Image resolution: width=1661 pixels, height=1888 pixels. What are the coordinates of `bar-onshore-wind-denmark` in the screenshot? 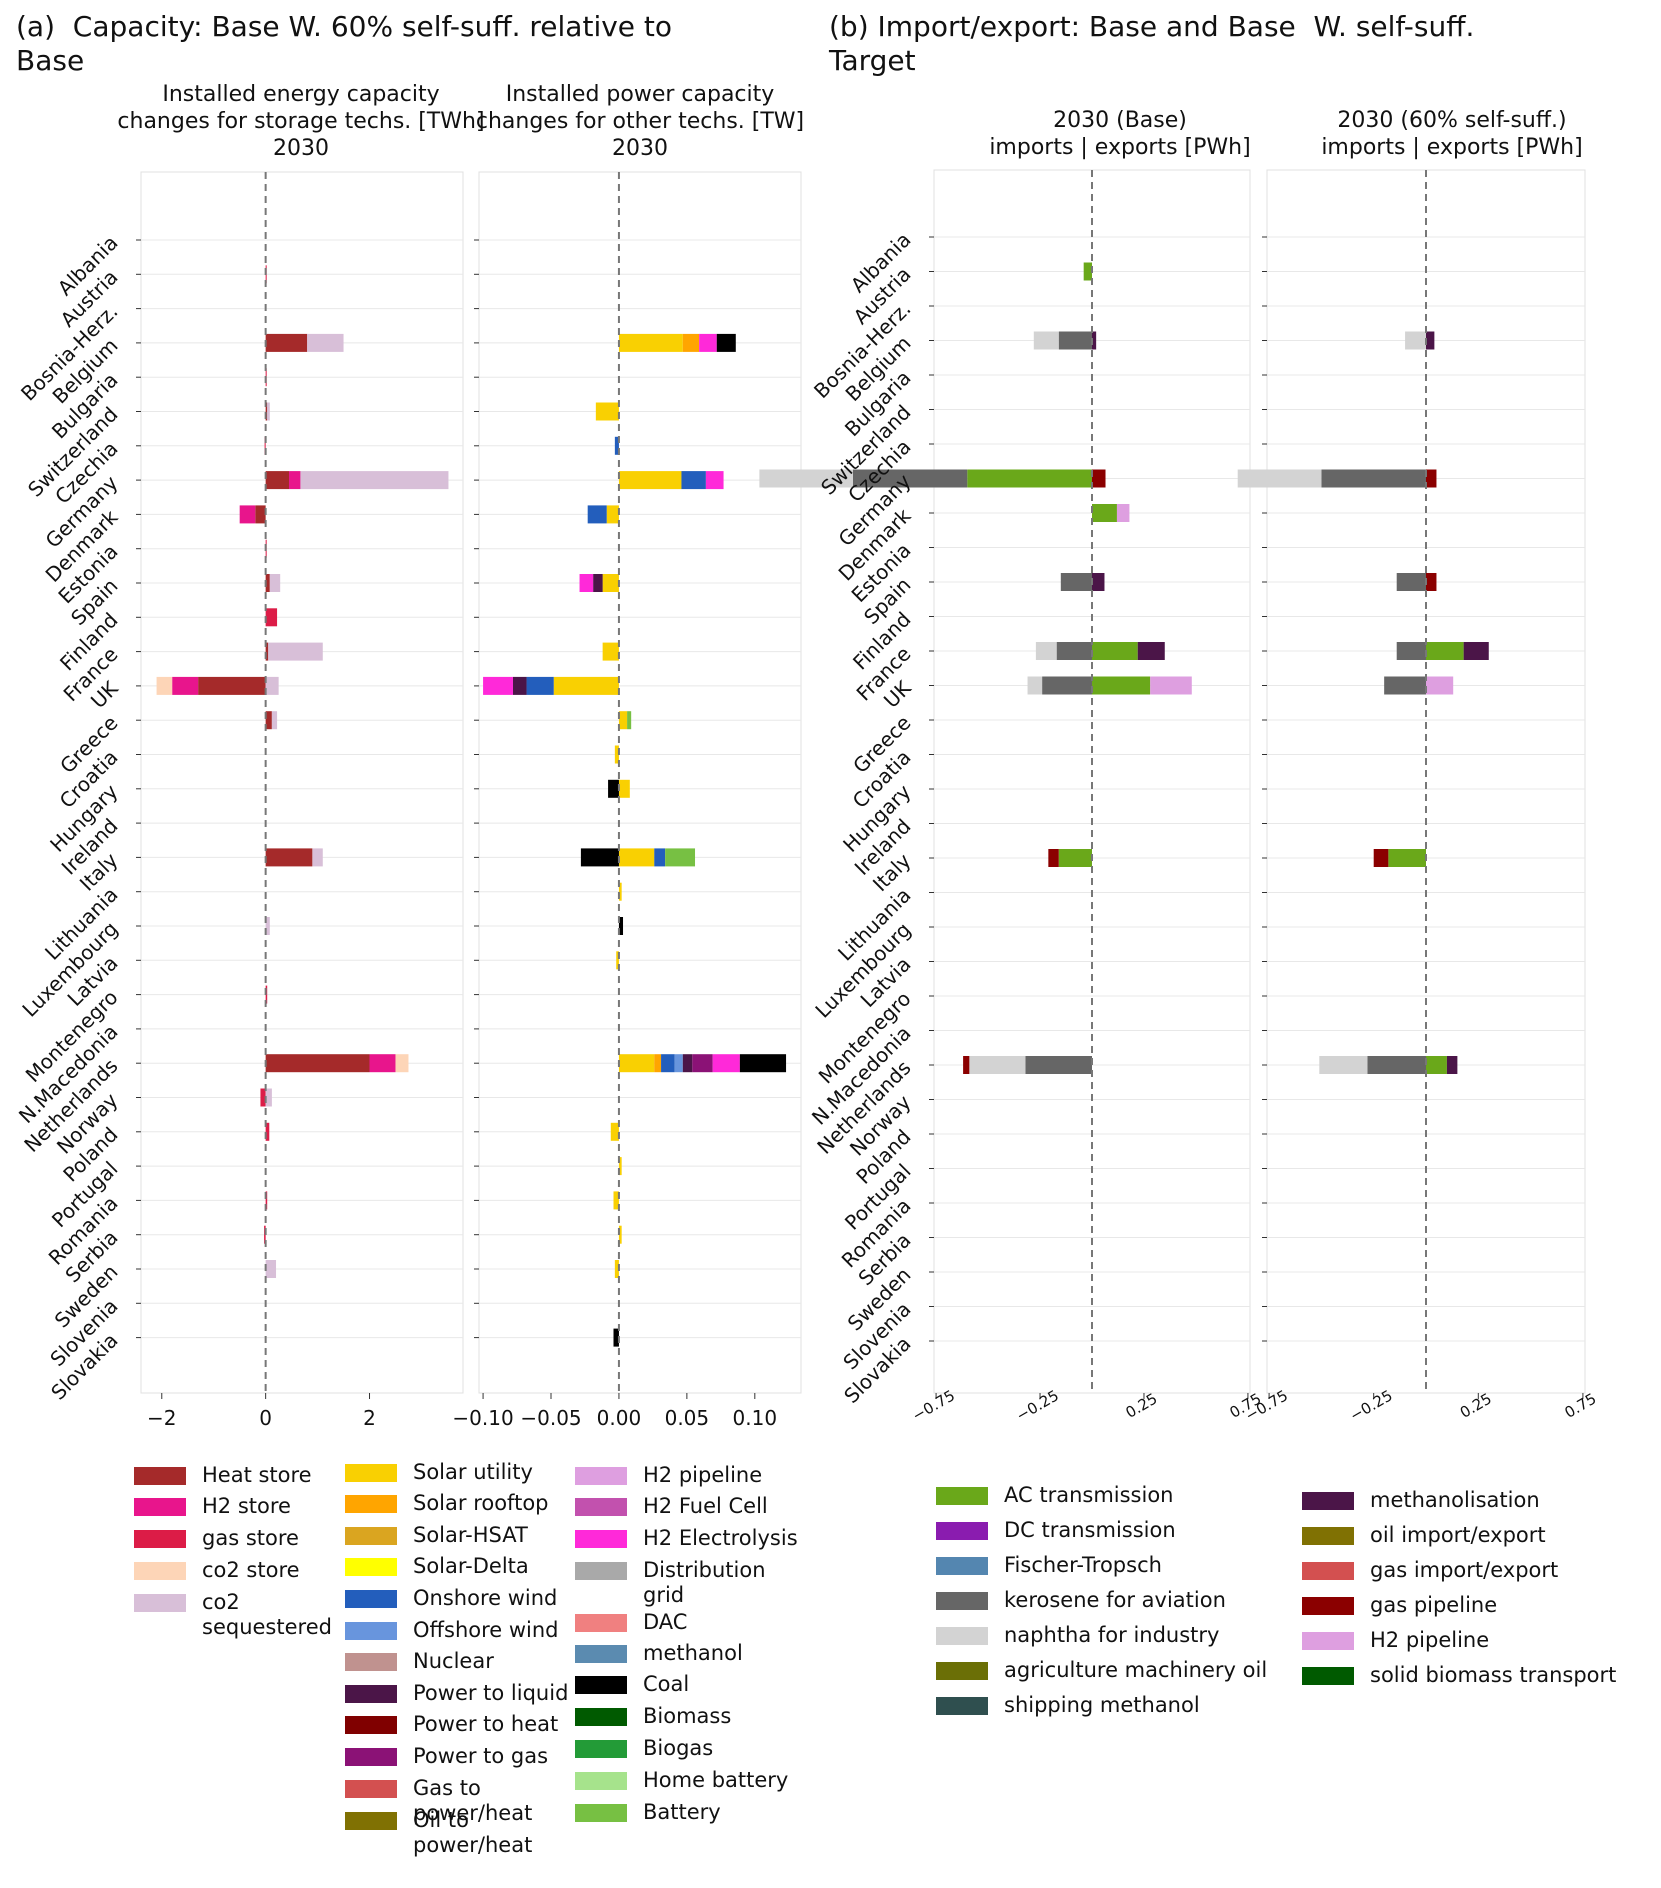 It's located at (597, 514).